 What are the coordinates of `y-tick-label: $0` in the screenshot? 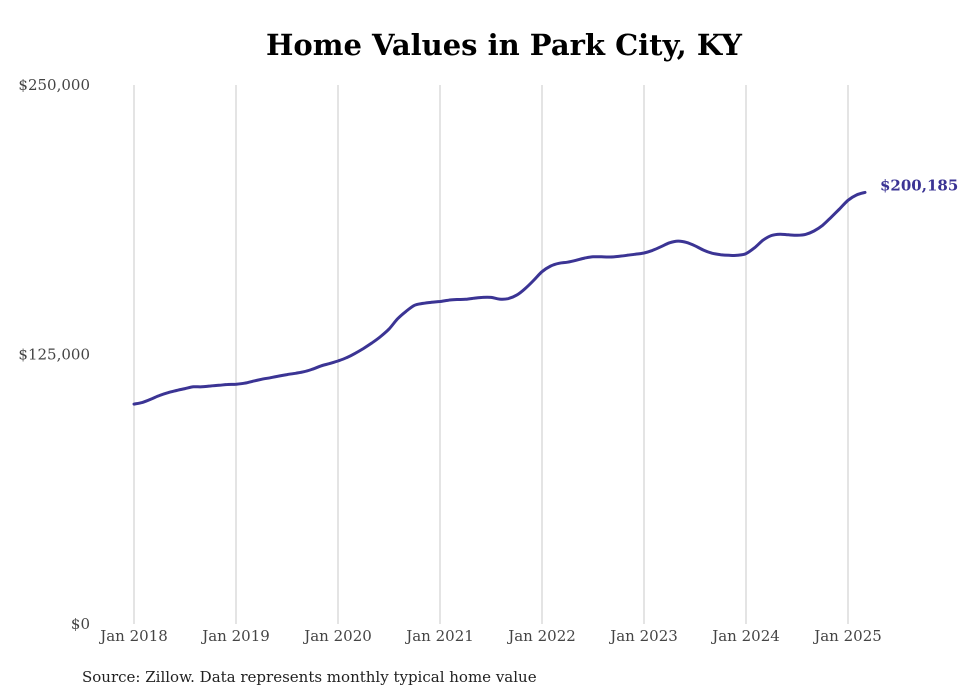 It's located at (80, 624).